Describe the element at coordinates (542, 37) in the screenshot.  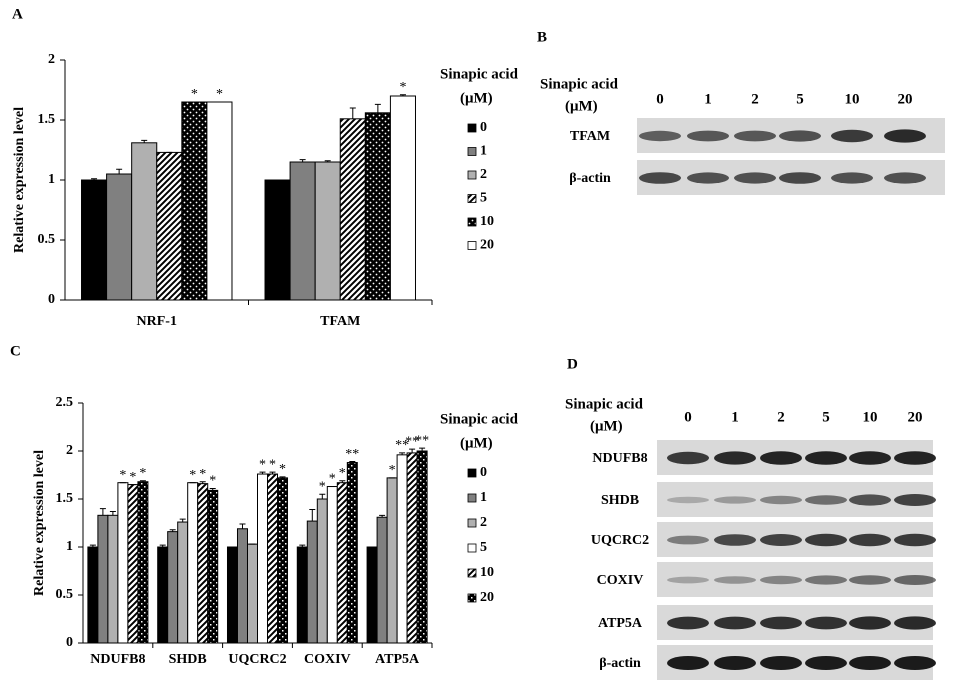
I see `panel-label: B` at that location.